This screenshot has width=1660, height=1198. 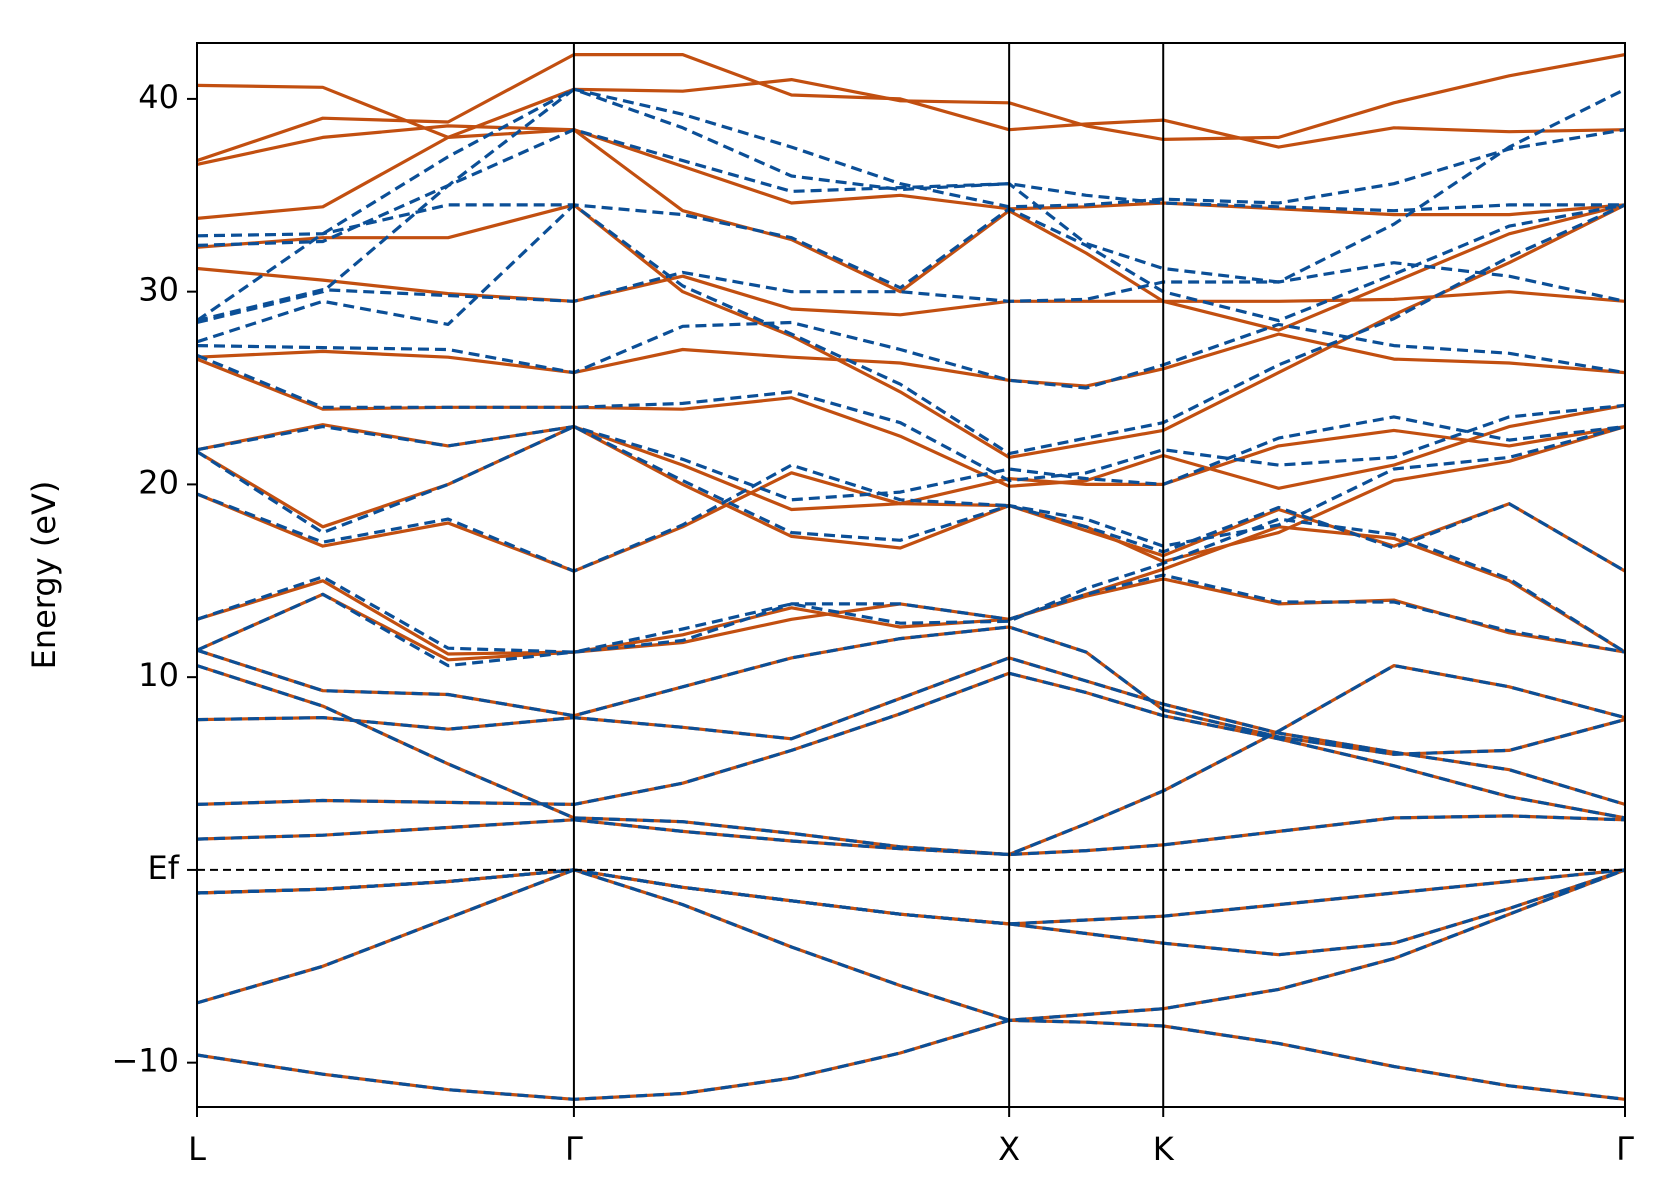 I want to click on y-tick-label: Ef, so click(x=164, y=868).